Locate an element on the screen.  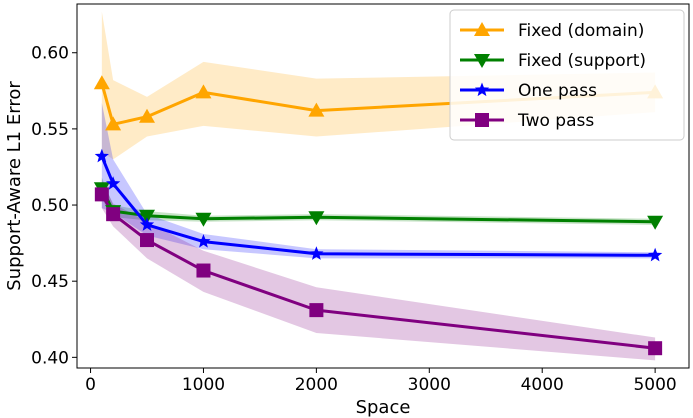
x-axis-ticks: 0 1000 2000 3000 4000 5000 is located at coordinates (381, 381).